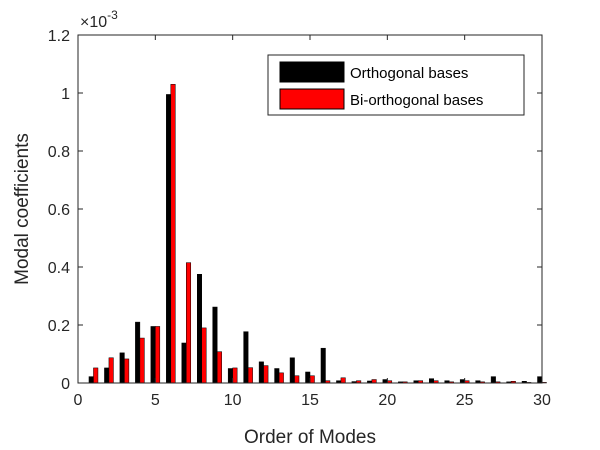 The width and height of the screenshot is (600, 450). Describe the element at coordinates (542, 400) in the screenshot. I see `x-tick-label-30: 30` at that location.